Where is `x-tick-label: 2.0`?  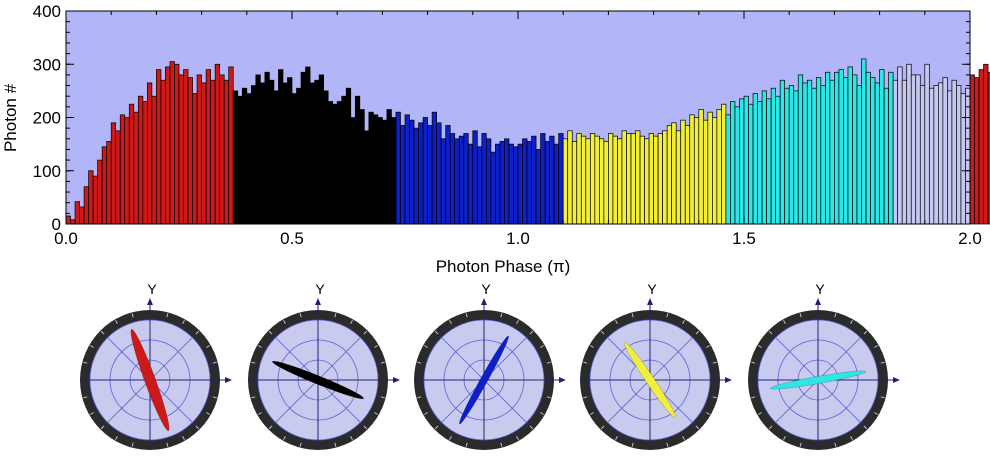
x-tick-label: 2.0 is located at coordinates (970, 238).